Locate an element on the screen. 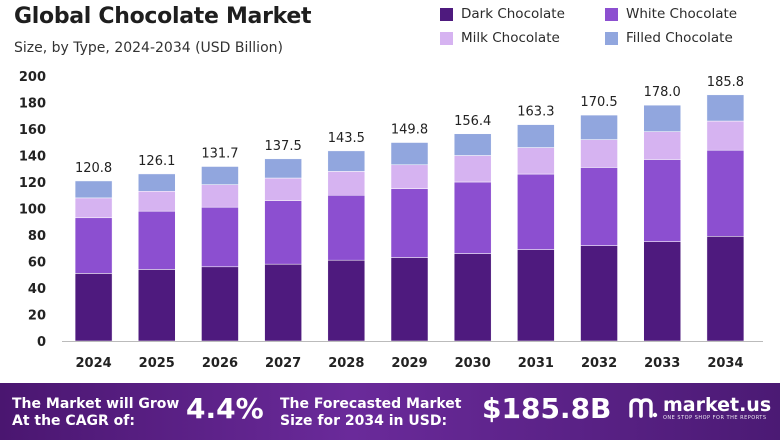 The image size is (780, 440). y-tick-label: 200 is located at coordinates (32, 77).